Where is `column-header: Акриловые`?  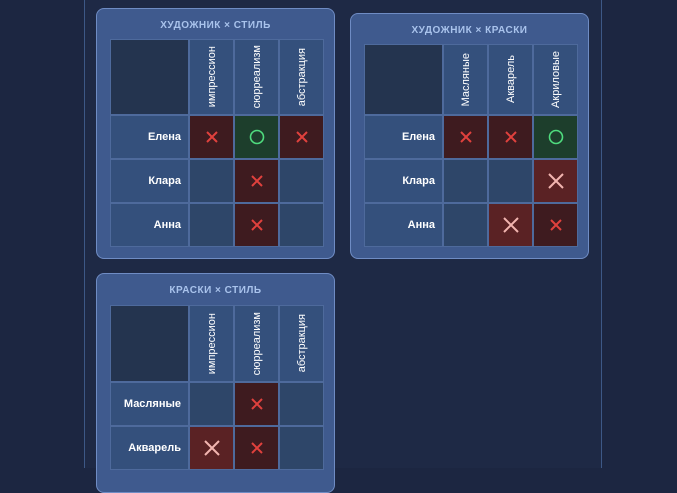
column-header: Акриловые is located at coordinates (555, 79).